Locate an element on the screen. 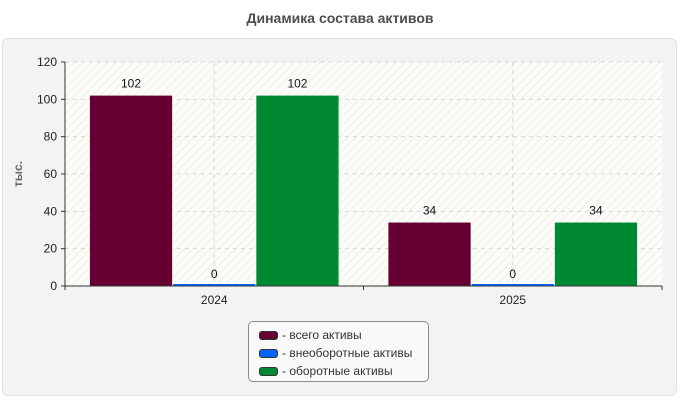 The height and width of the screenshot is (400, 680). legend-item-current-assets: - оборотные активы is located at coordinates (343, 371).